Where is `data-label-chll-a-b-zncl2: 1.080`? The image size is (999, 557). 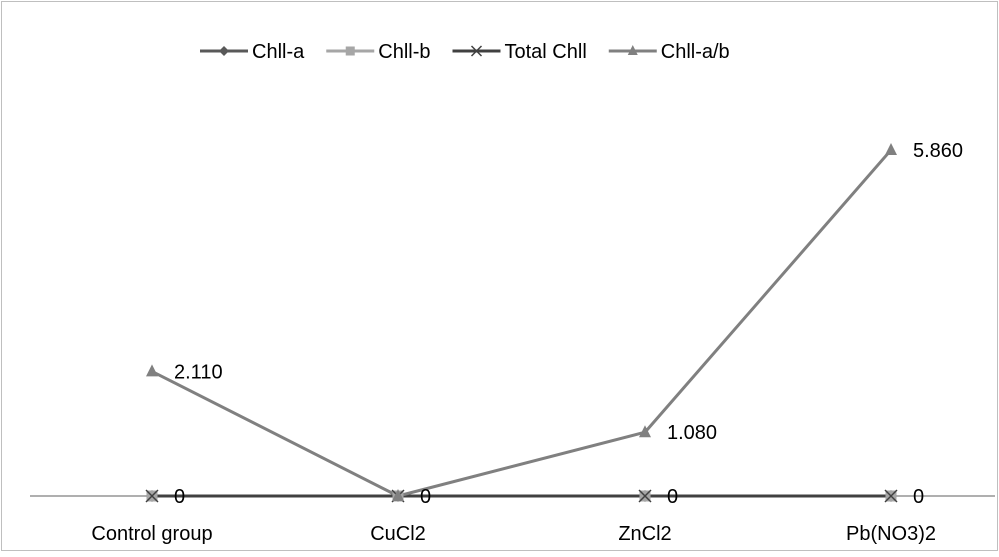
data-label-chll-a-b-zncl2: 1.080 is located at coordinates (692, 433).